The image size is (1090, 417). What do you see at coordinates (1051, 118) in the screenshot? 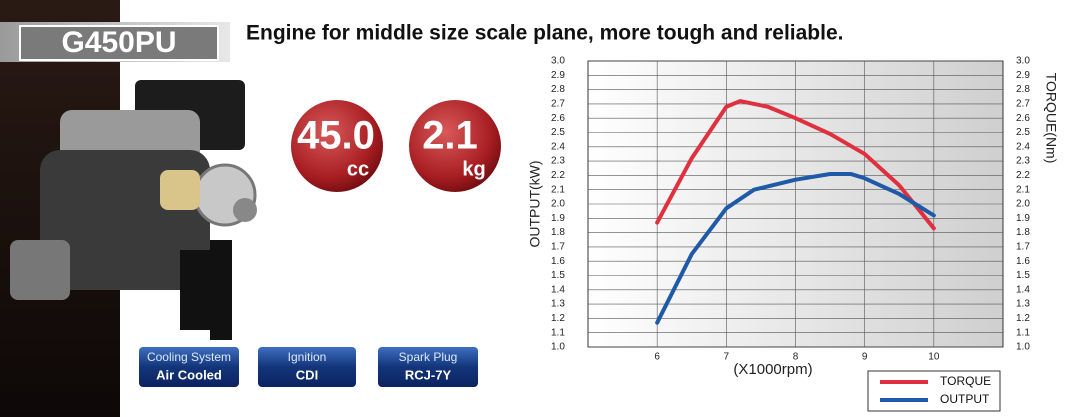
I see `y2-axis-label: TORQUE(Nm)` at bounding box center [1051, 118].